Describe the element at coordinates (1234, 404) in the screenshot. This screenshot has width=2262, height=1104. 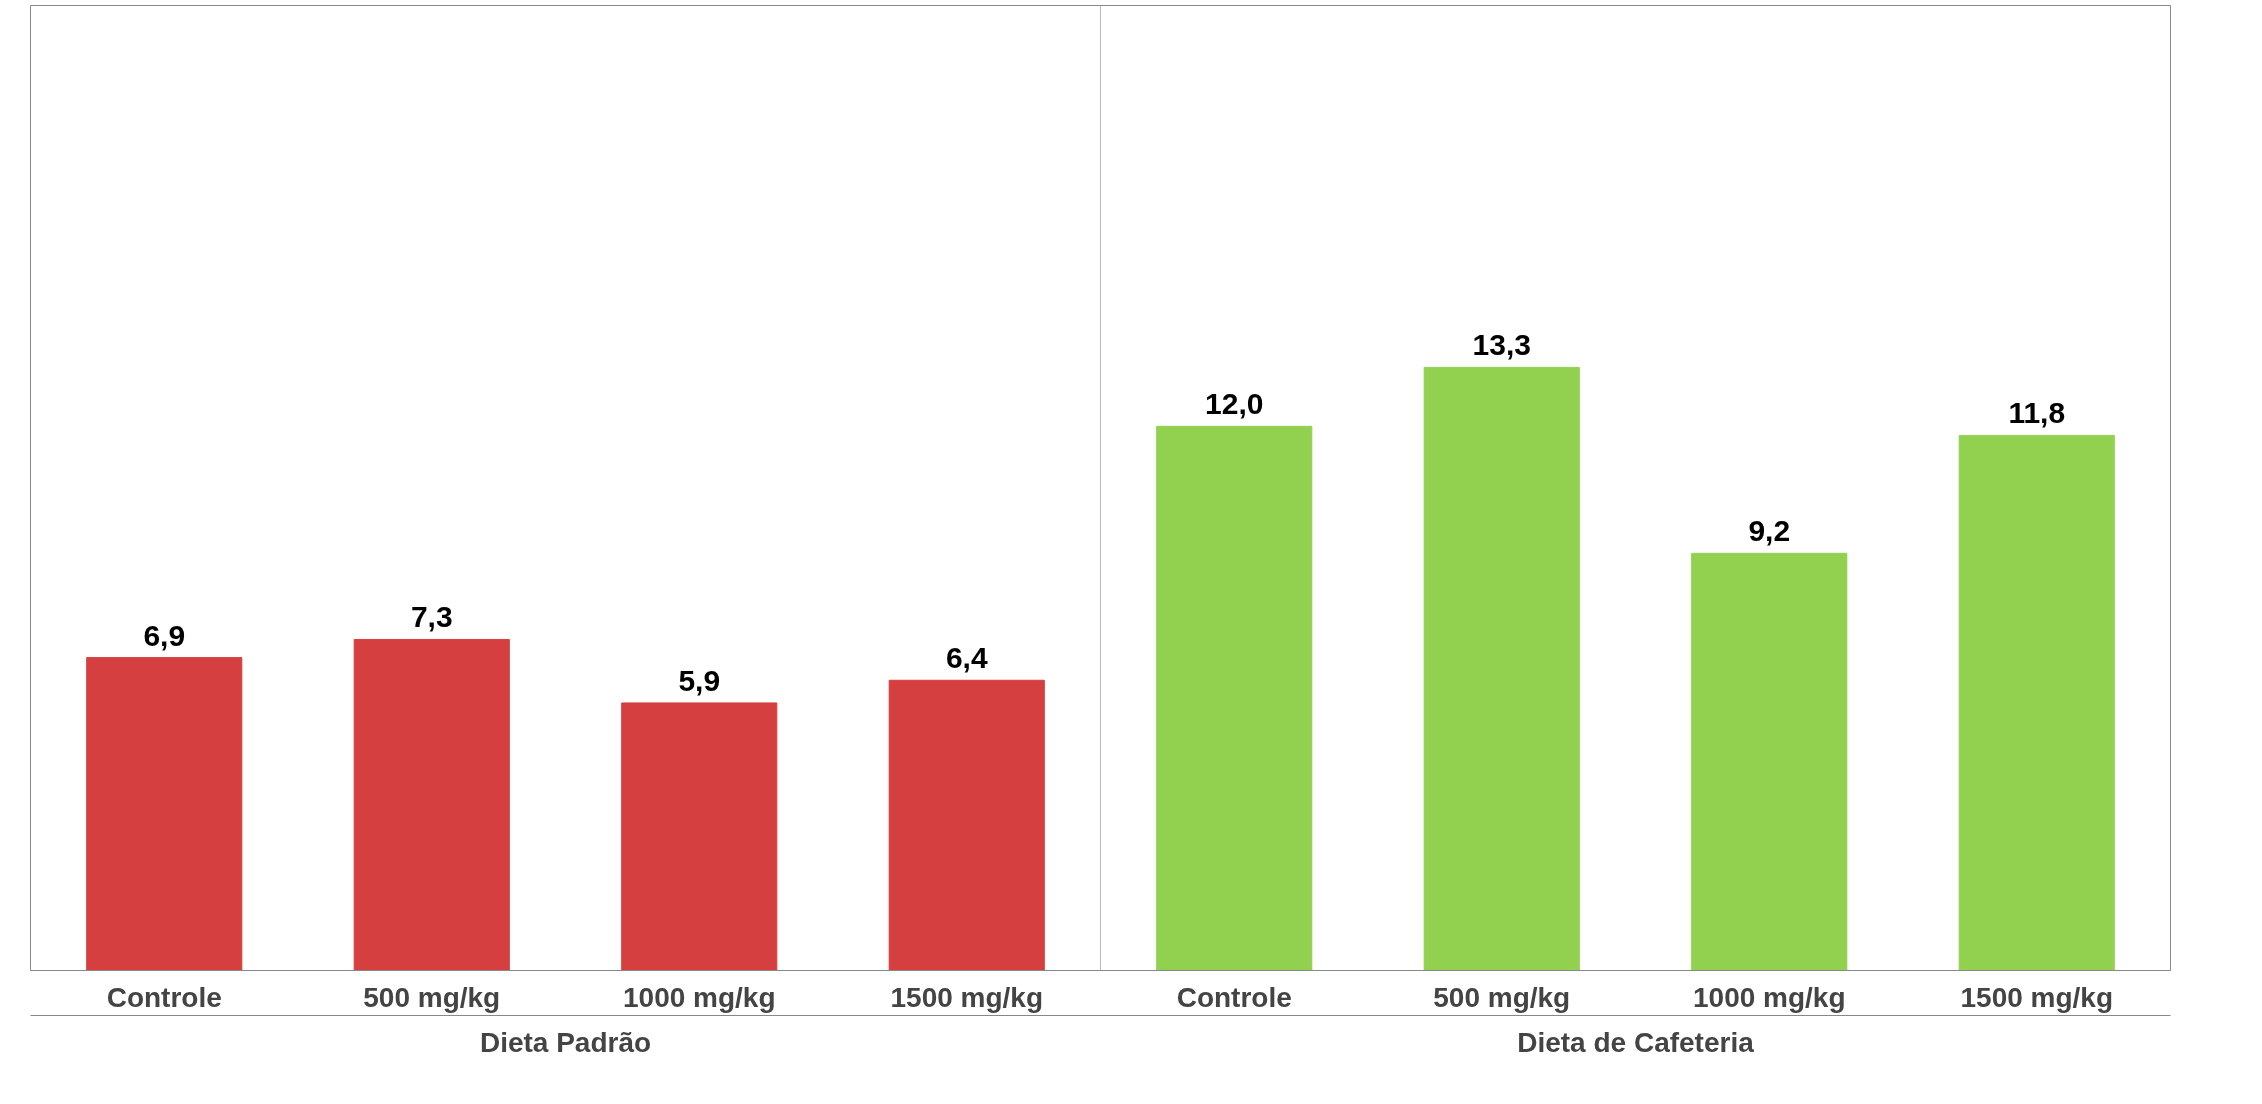
I see `data-label: 12,0` at that location.